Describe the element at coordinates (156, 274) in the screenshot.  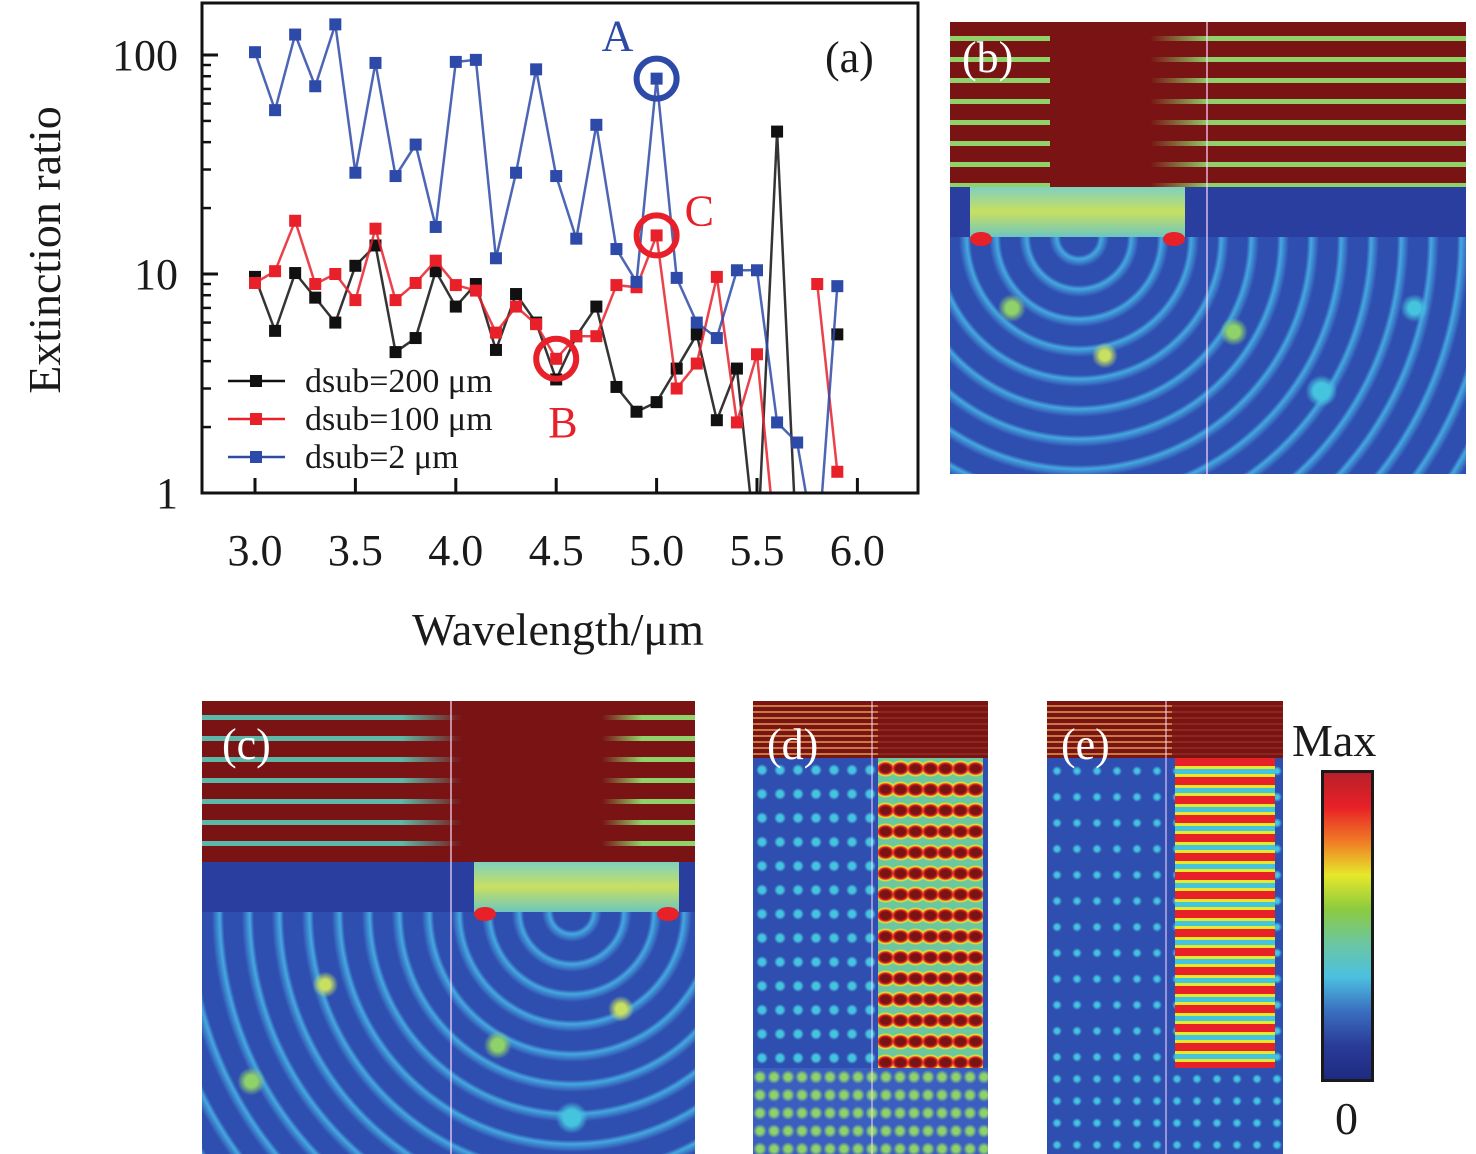
I see `y-tick-label: 10` at that location.